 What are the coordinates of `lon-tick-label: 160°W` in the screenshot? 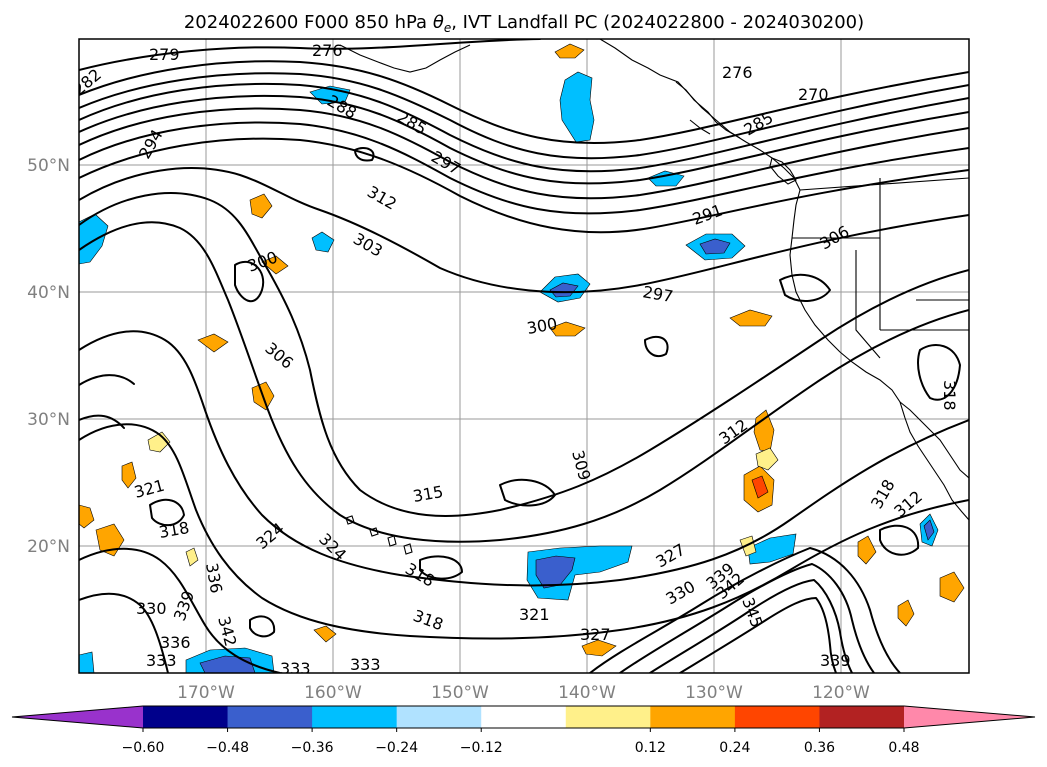 It's located at (333, 693).